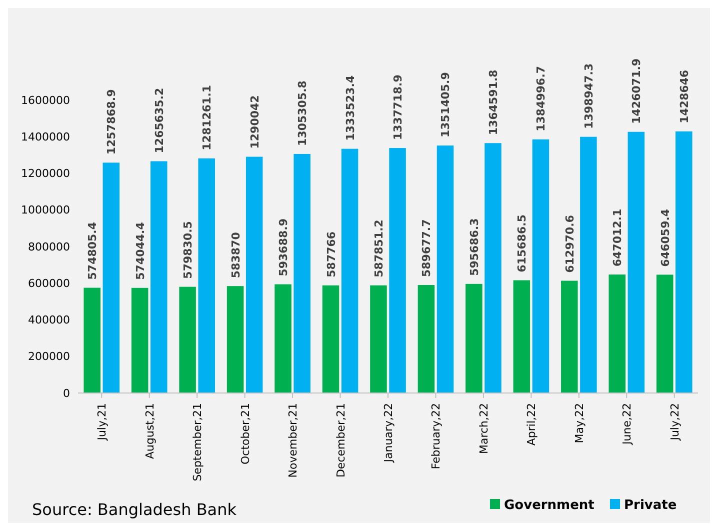 The image size is (718, 531). I want to click on x-tick-label: May,22, so click(579, 423).